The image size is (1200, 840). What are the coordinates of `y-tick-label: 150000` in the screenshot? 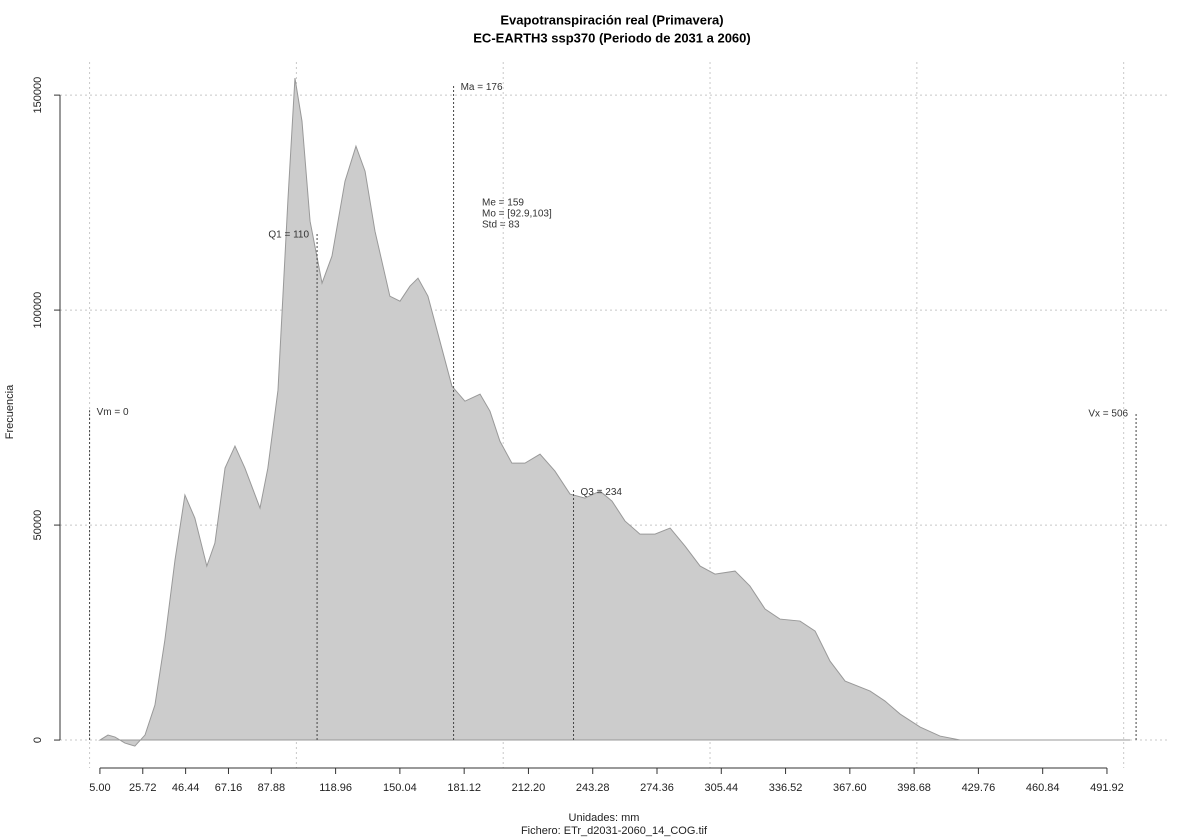 It's located at (38, 95).